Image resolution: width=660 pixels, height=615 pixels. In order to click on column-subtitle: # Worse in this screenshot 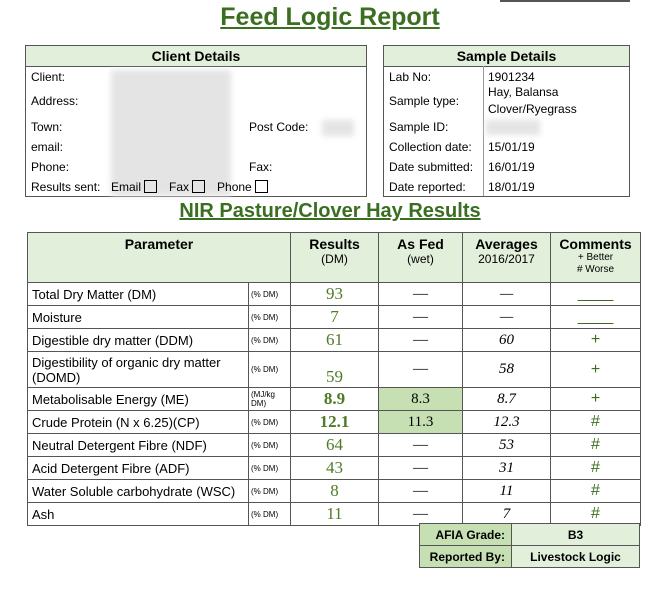, I will do `click(595, 269)`.